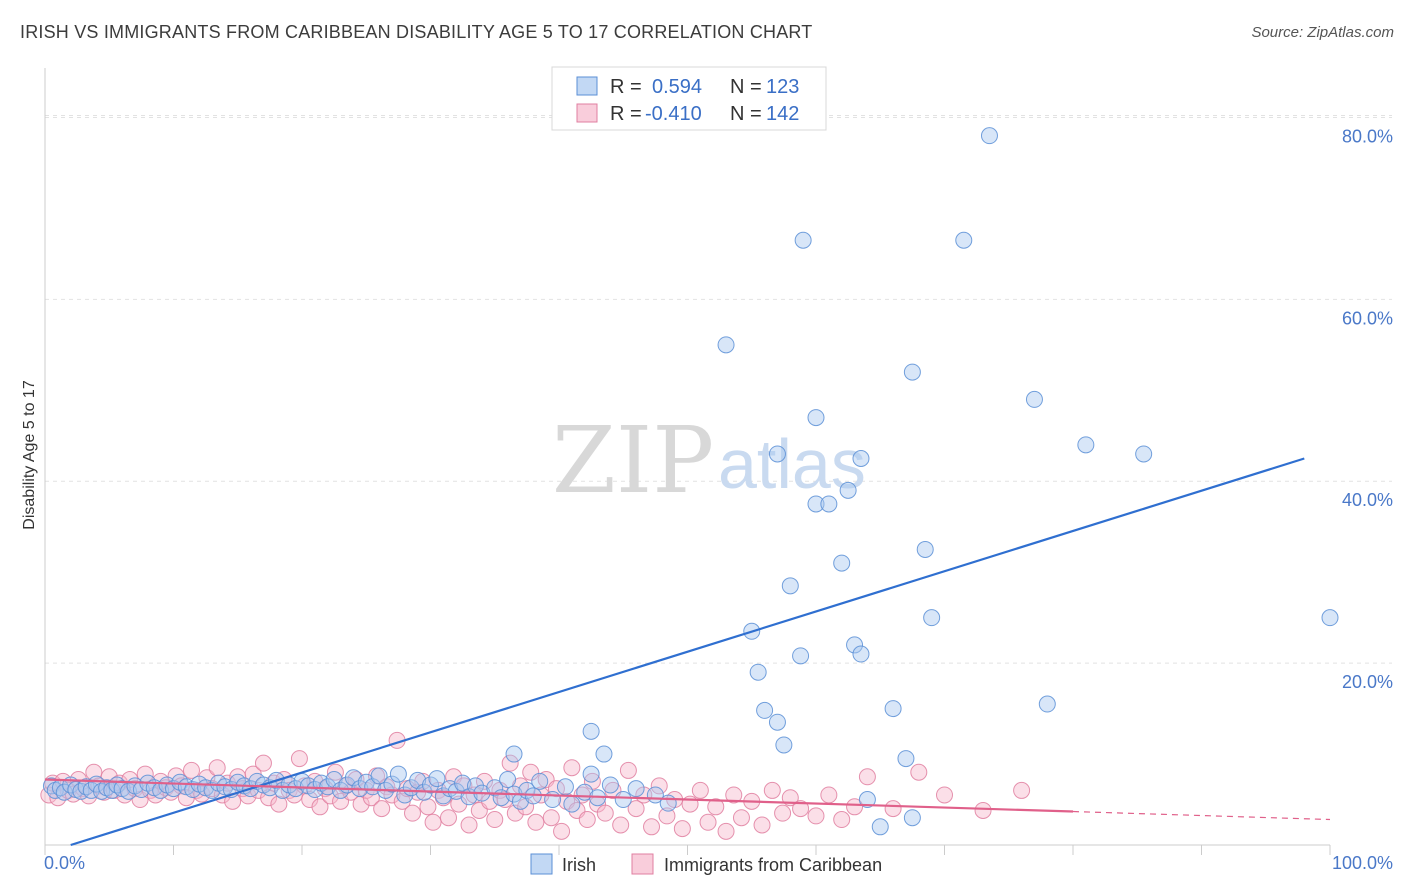 This screenshot has height=892, width=1406. What do you see at coordinates (673, 114) in the screenshot?
I see `legend-carib-r-value: -0.410` at bounding box center [673, 114].